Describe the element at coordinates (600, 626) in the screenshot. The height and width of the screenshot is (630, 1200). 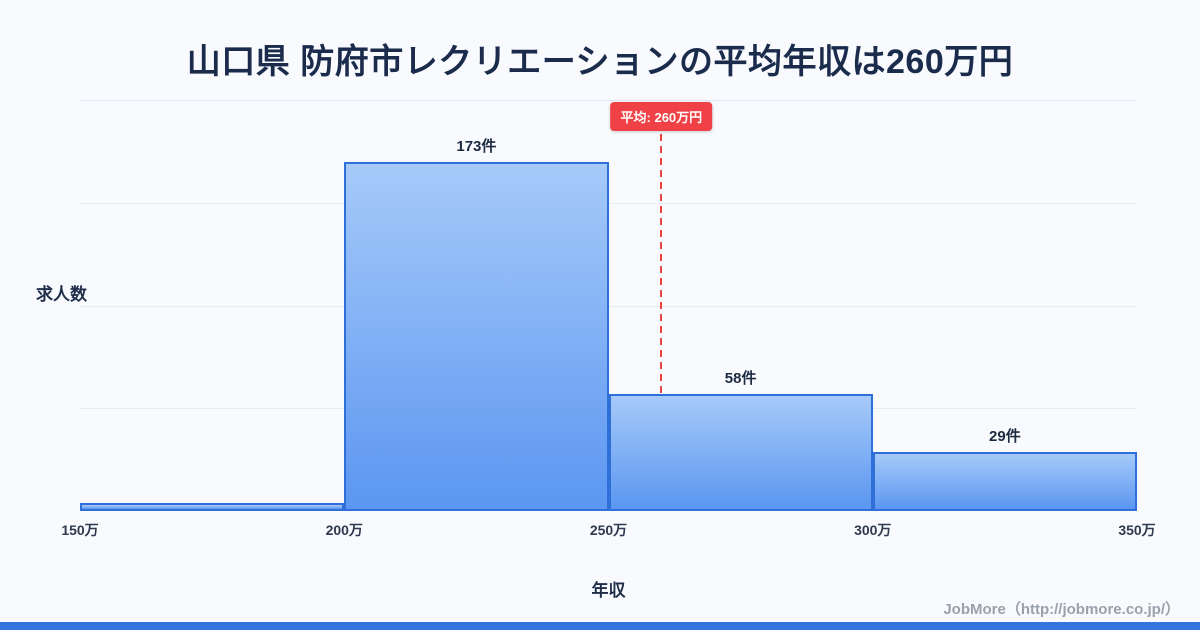
I see `bottom-accent-bar` at that location.